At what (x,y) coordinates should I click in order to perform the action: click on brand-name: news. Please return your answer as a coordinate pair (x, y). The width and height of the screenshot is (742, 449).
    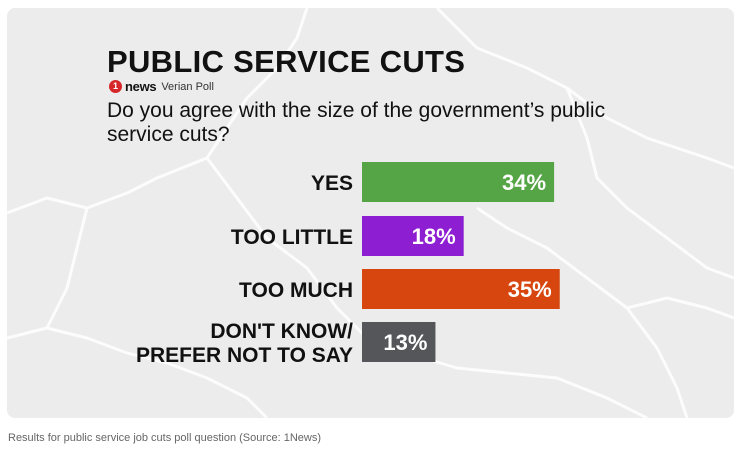
    Looking at the image, I should click on (141, 86).